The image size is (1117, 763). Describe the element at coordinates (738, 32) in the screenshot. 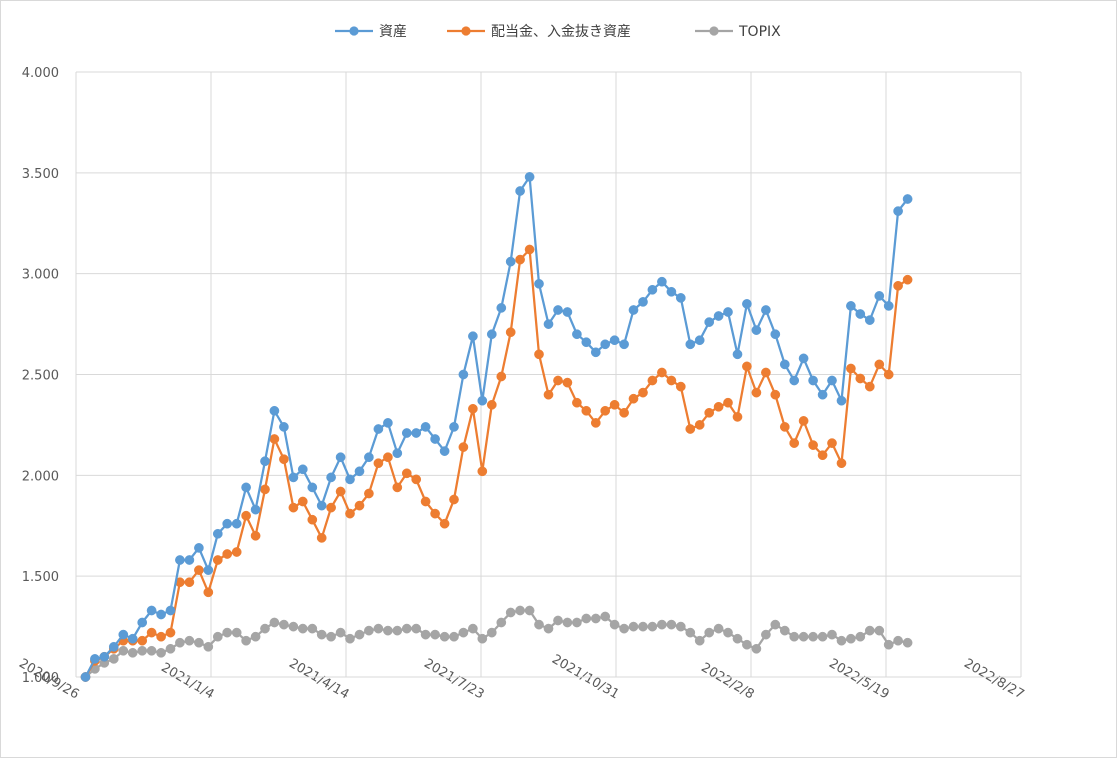

I see `legend-item: TOPIX` at that location.